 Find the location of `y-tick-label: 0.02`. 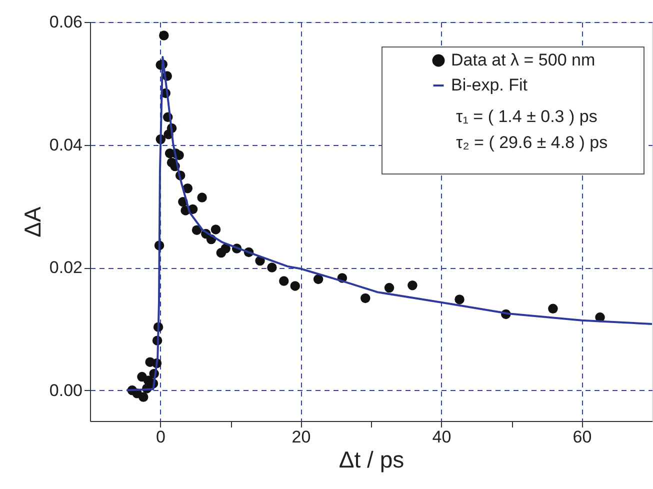

y-tick-label: 0.02 is located at coordinates (65, 268).